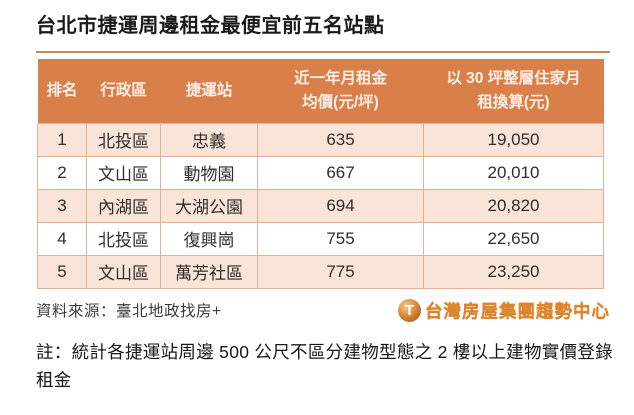 The width and height of the screenshot is (634, 415). I want to click on table-row: 1 北投區 忠義 635 19,050, so click(320, 139).